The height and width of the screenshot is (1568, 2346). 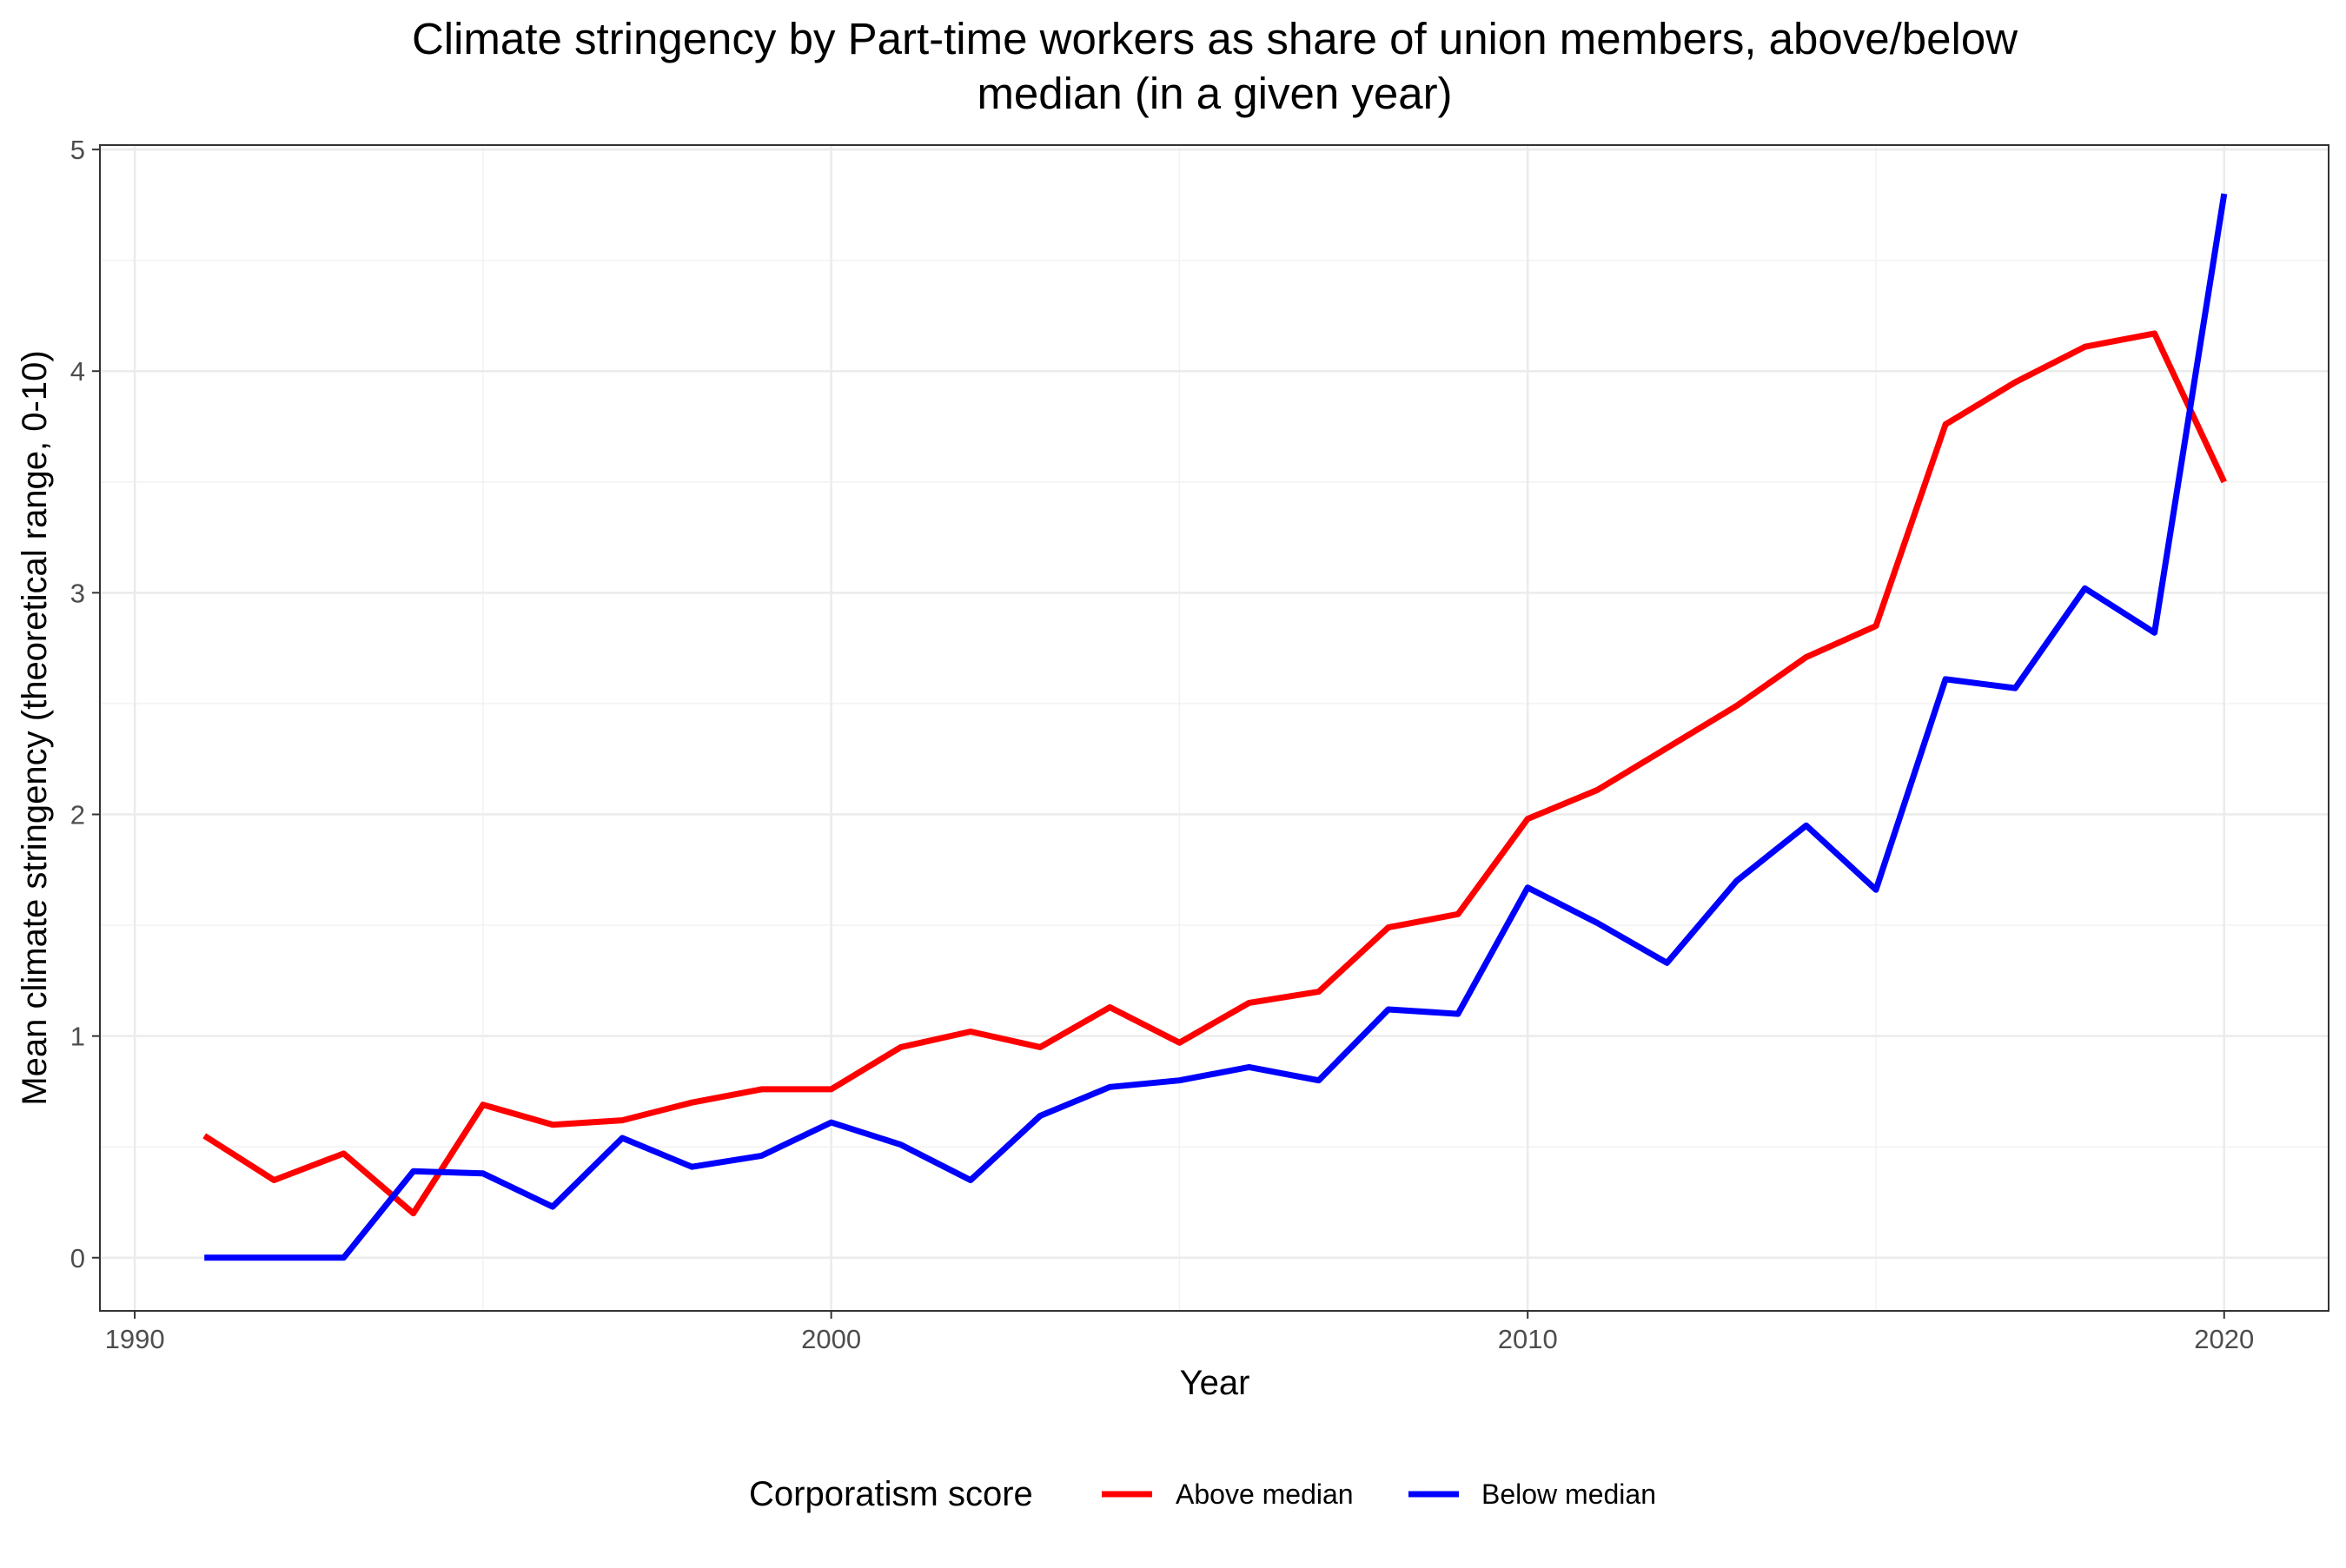 What do you see at coordinates (78, 1037) in the screenshot?
I see `y-tick-label: 1` at bounding box center [78, 1037].